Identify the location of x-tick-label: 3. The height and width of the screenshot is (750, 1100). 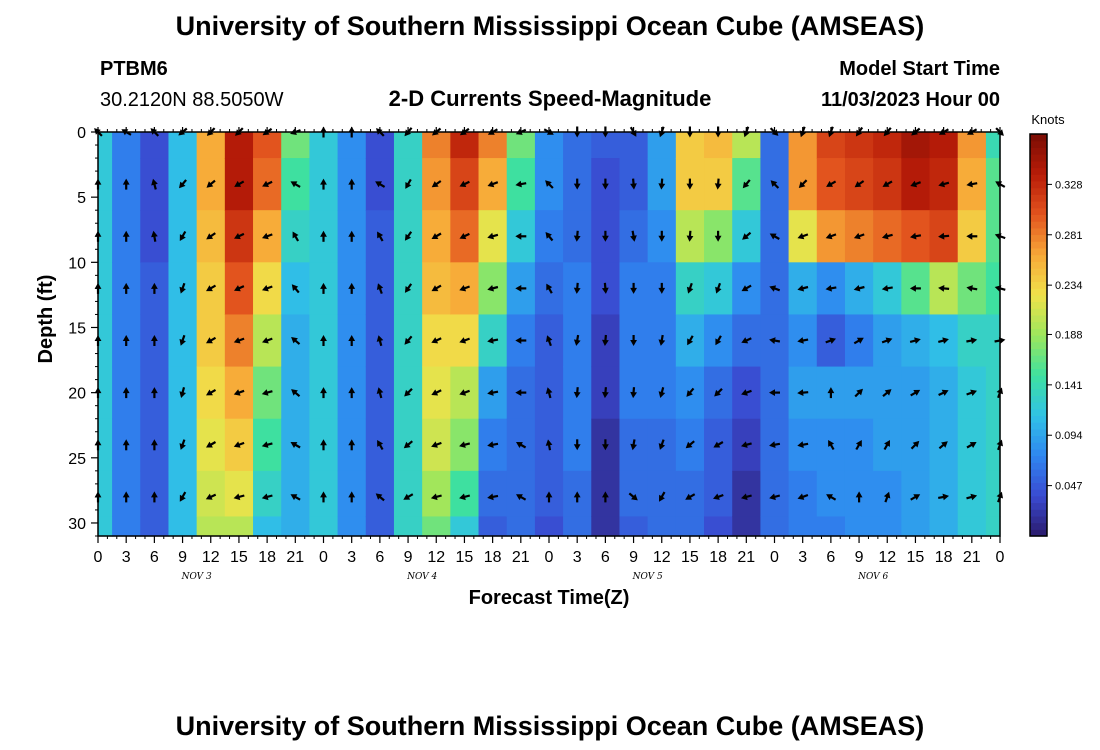
(802, 557).